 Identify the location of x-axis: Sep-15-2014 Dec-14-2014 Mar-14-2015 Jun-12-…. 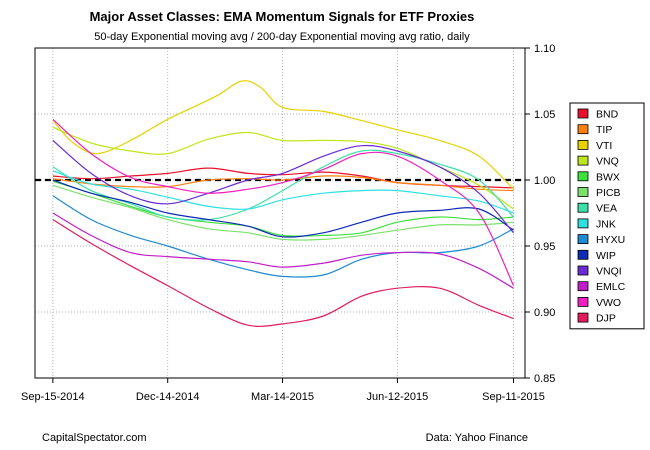
(283, 390).